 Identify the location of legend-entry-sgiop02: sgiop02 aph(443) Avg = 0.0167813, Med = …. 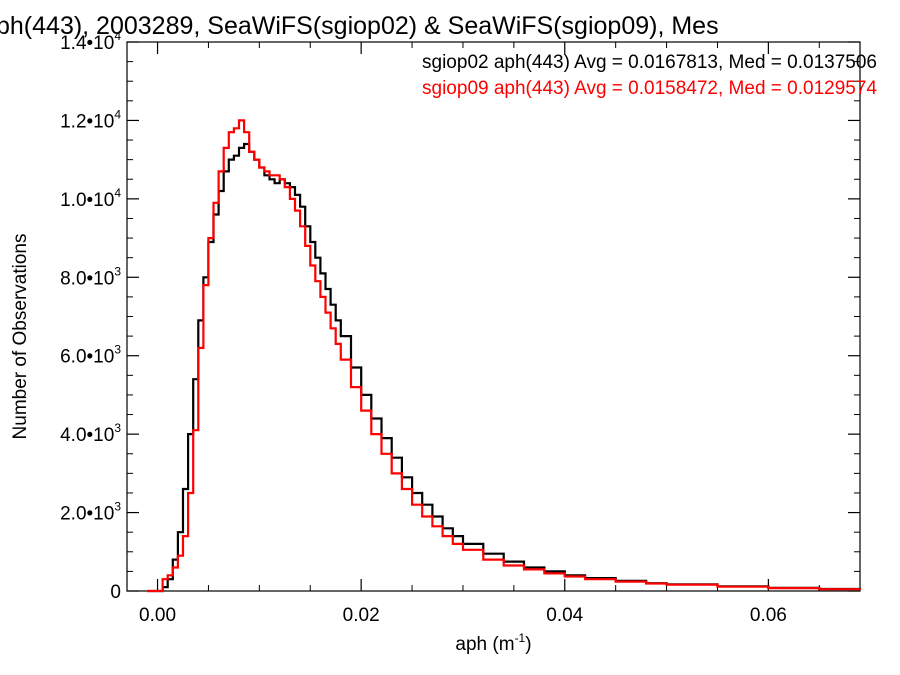
(649, 62).